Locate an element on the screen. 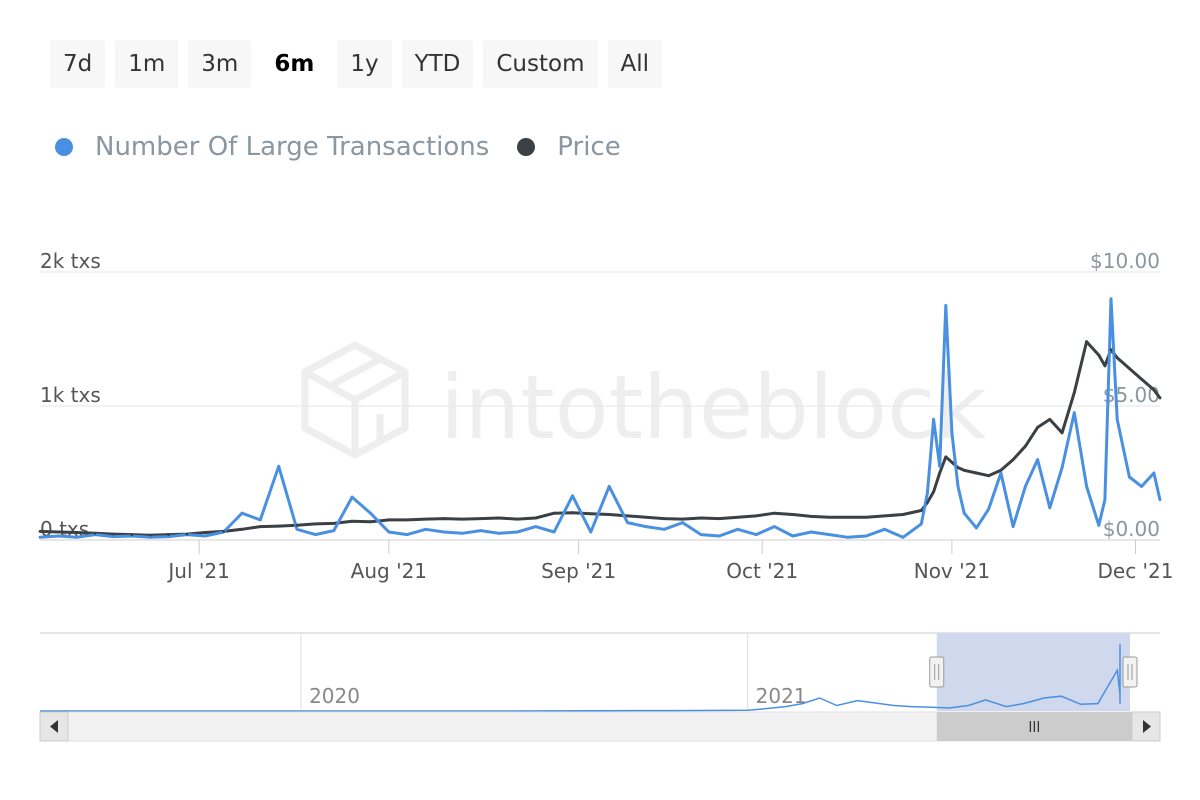  navigator-handle-left is located at coordinates (937, 672).